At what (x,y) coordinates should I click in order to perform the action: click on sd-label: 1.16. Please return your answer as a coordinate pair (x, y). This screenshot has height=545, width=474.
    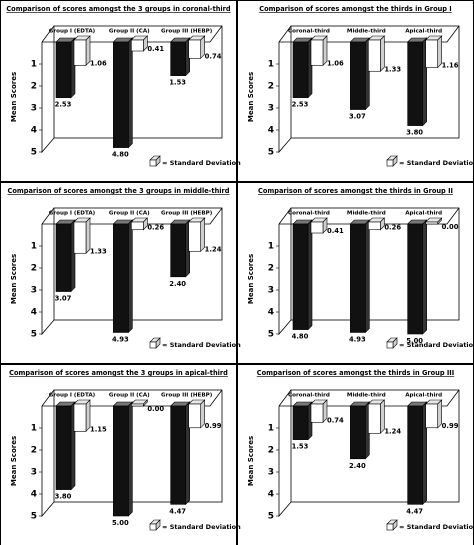
    Looking at the image, I should click on (450, 66).